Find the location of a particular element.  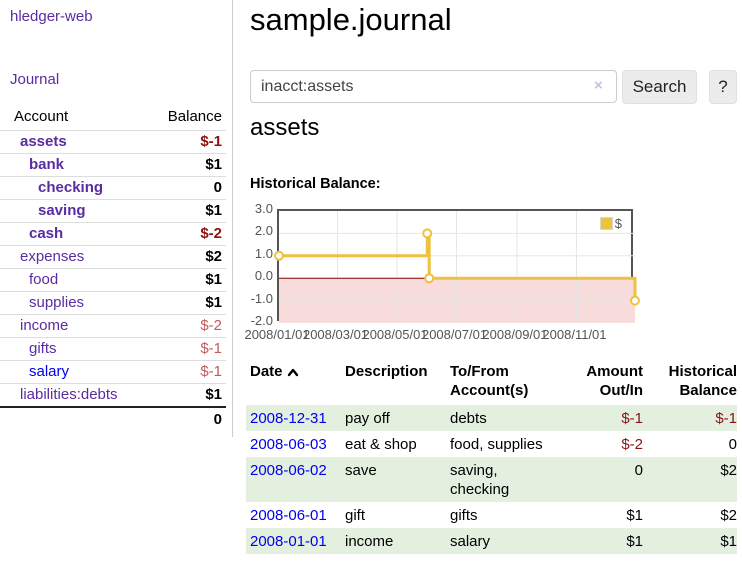

transaction-date-link: 2008-06-03 is located at coordinates (288, 444).